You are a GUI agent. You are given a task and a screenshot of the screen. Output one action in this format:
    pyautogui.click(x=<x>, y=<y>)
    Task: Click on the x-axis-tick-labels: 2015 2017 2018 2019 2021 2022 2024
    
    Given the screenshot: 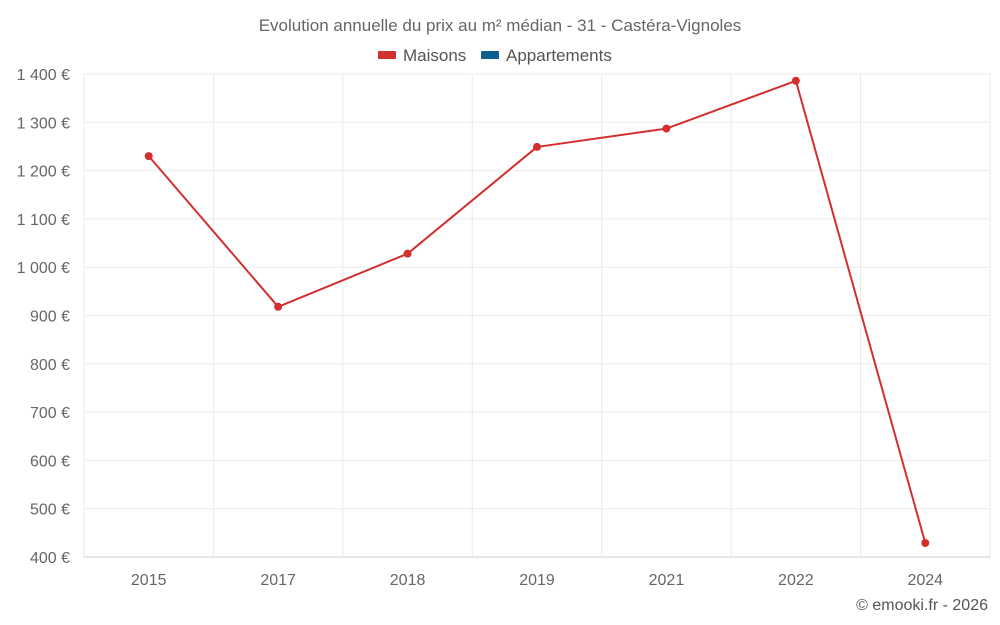 What is the action you would take?
    pyautogui.click(x=537, y=580)
    